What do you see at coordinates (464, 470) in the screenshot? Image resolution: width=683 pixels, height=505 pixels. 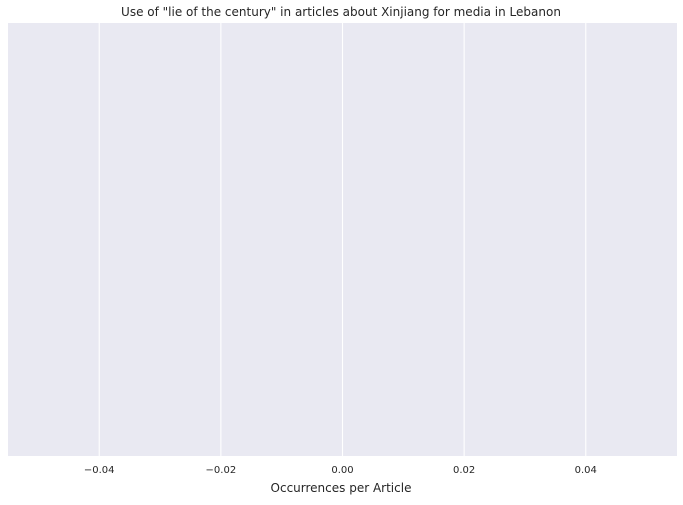 I see `x-tick-label: 0.02` at bounding box center [464, 470].